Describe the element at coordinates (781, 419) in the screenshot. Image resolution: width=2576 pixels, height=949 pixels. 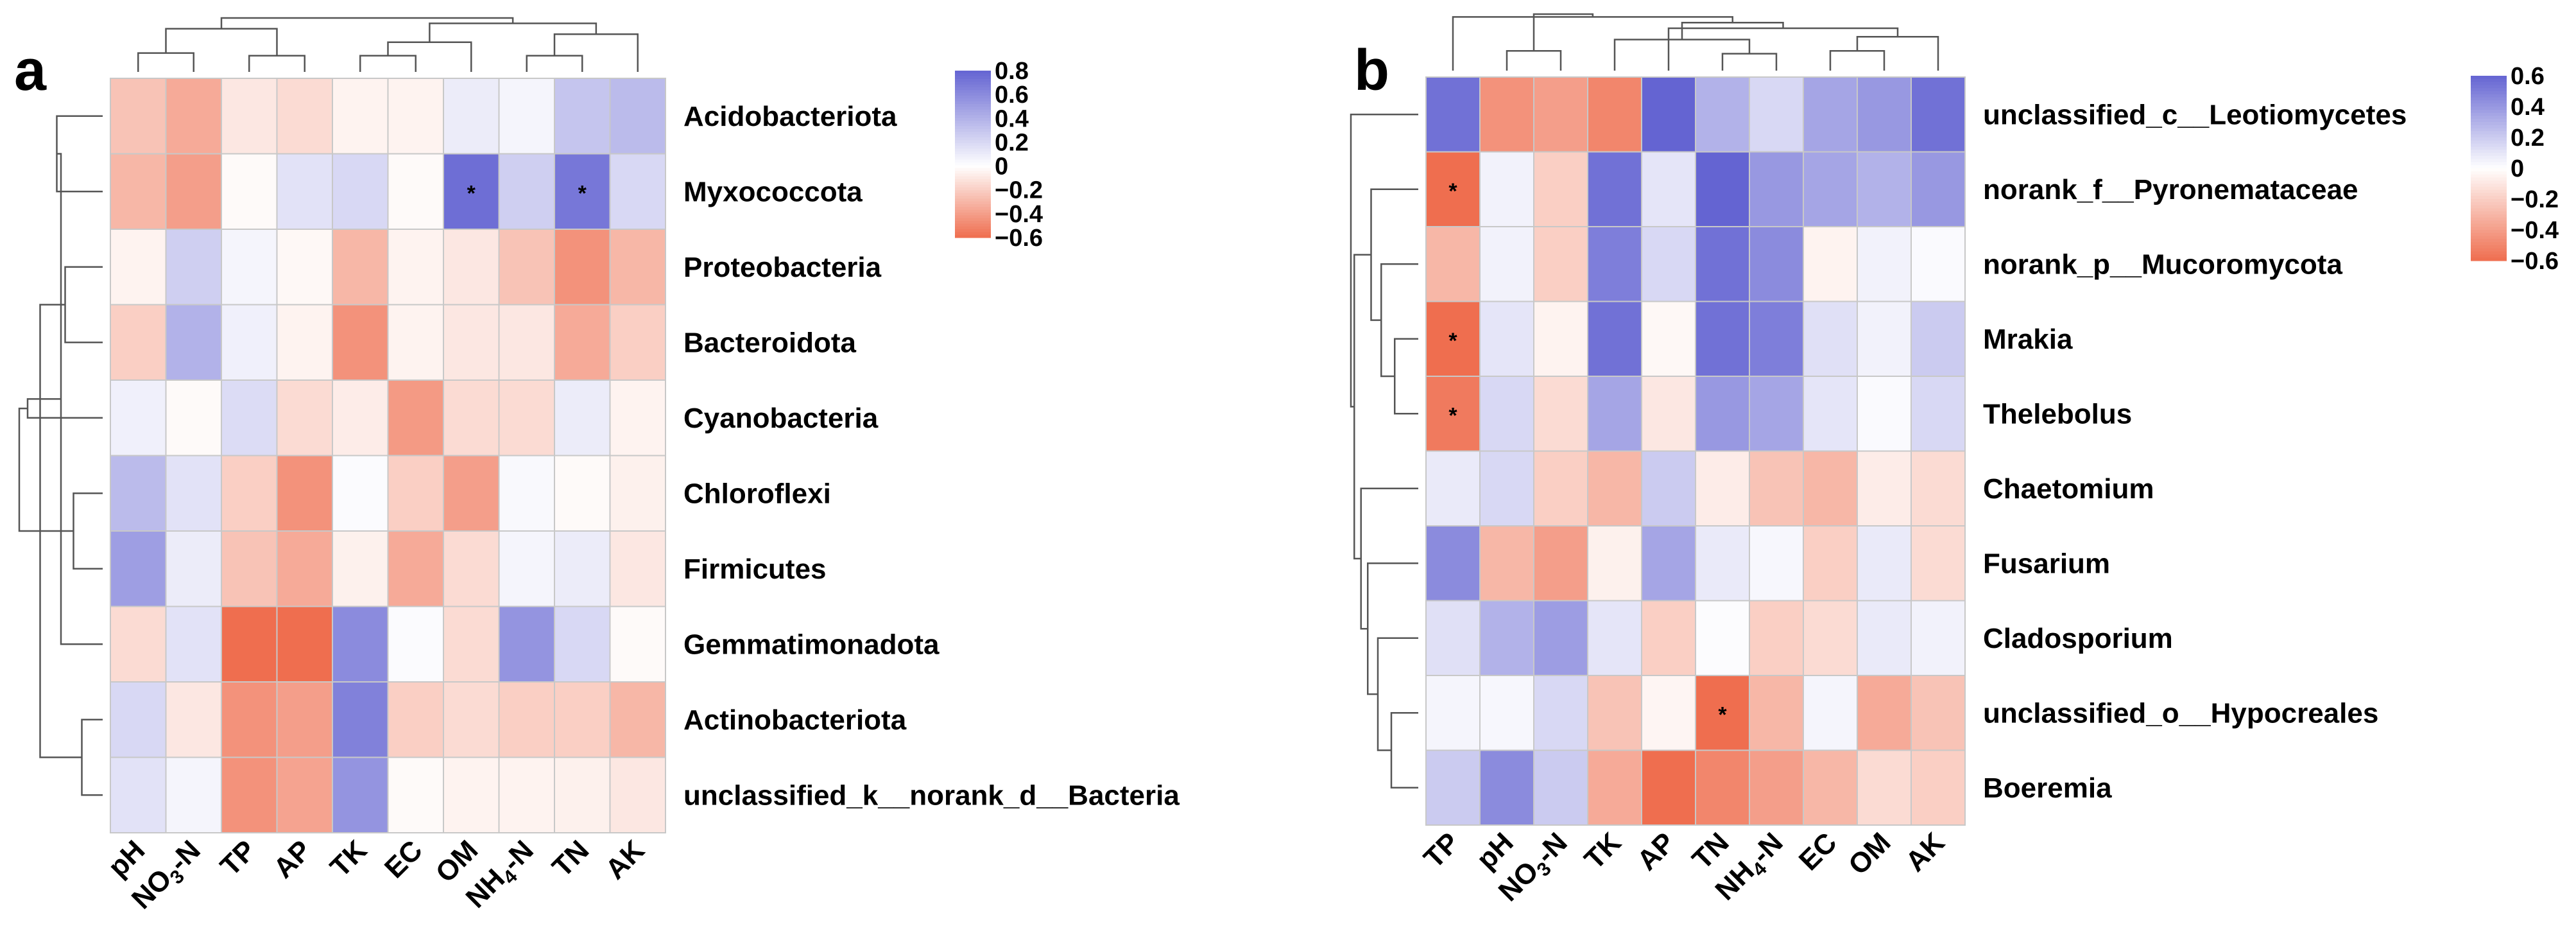
I see `row-label: Cyanobacteria` at that location.